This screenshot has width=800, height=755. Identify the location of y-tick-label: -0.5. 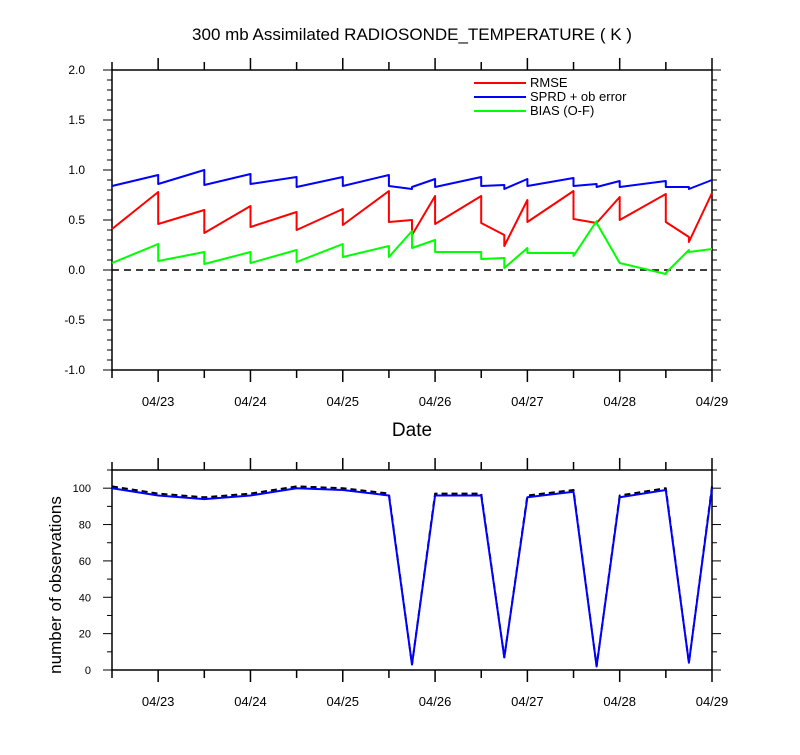
(74, 320).